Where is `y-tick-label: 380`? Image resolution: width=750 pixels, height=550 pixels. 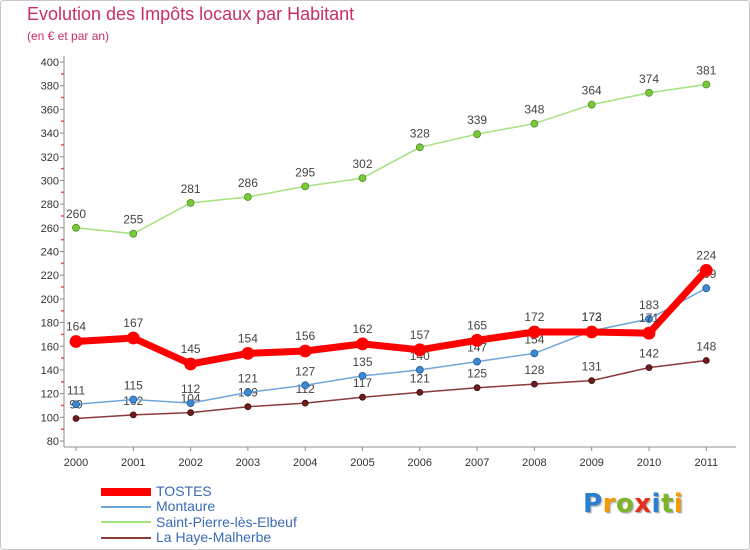 y-tick-label: 380 is located at coordinates (50, 87).